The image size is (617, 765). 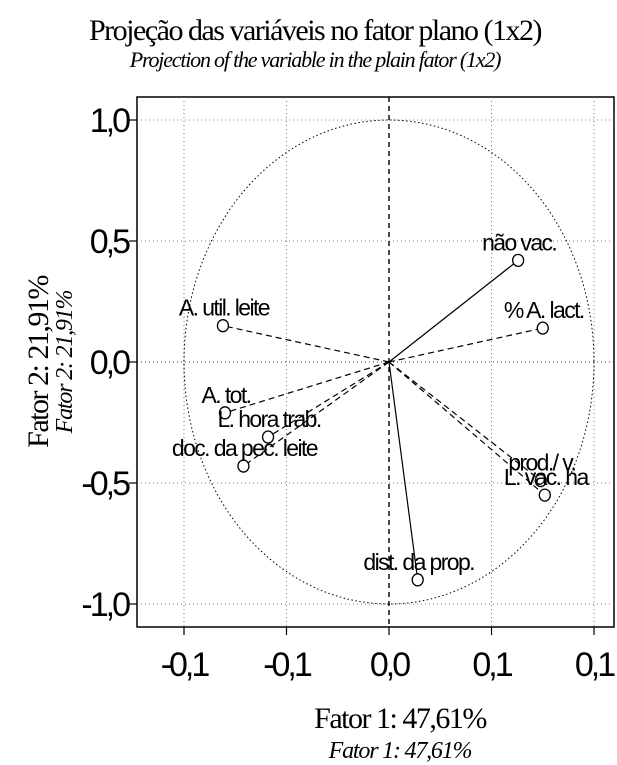 What do you see at coordinates (544, 310) in the screenshot?
I see `point-label: % A. lact.` at bounding box center [544, 310].